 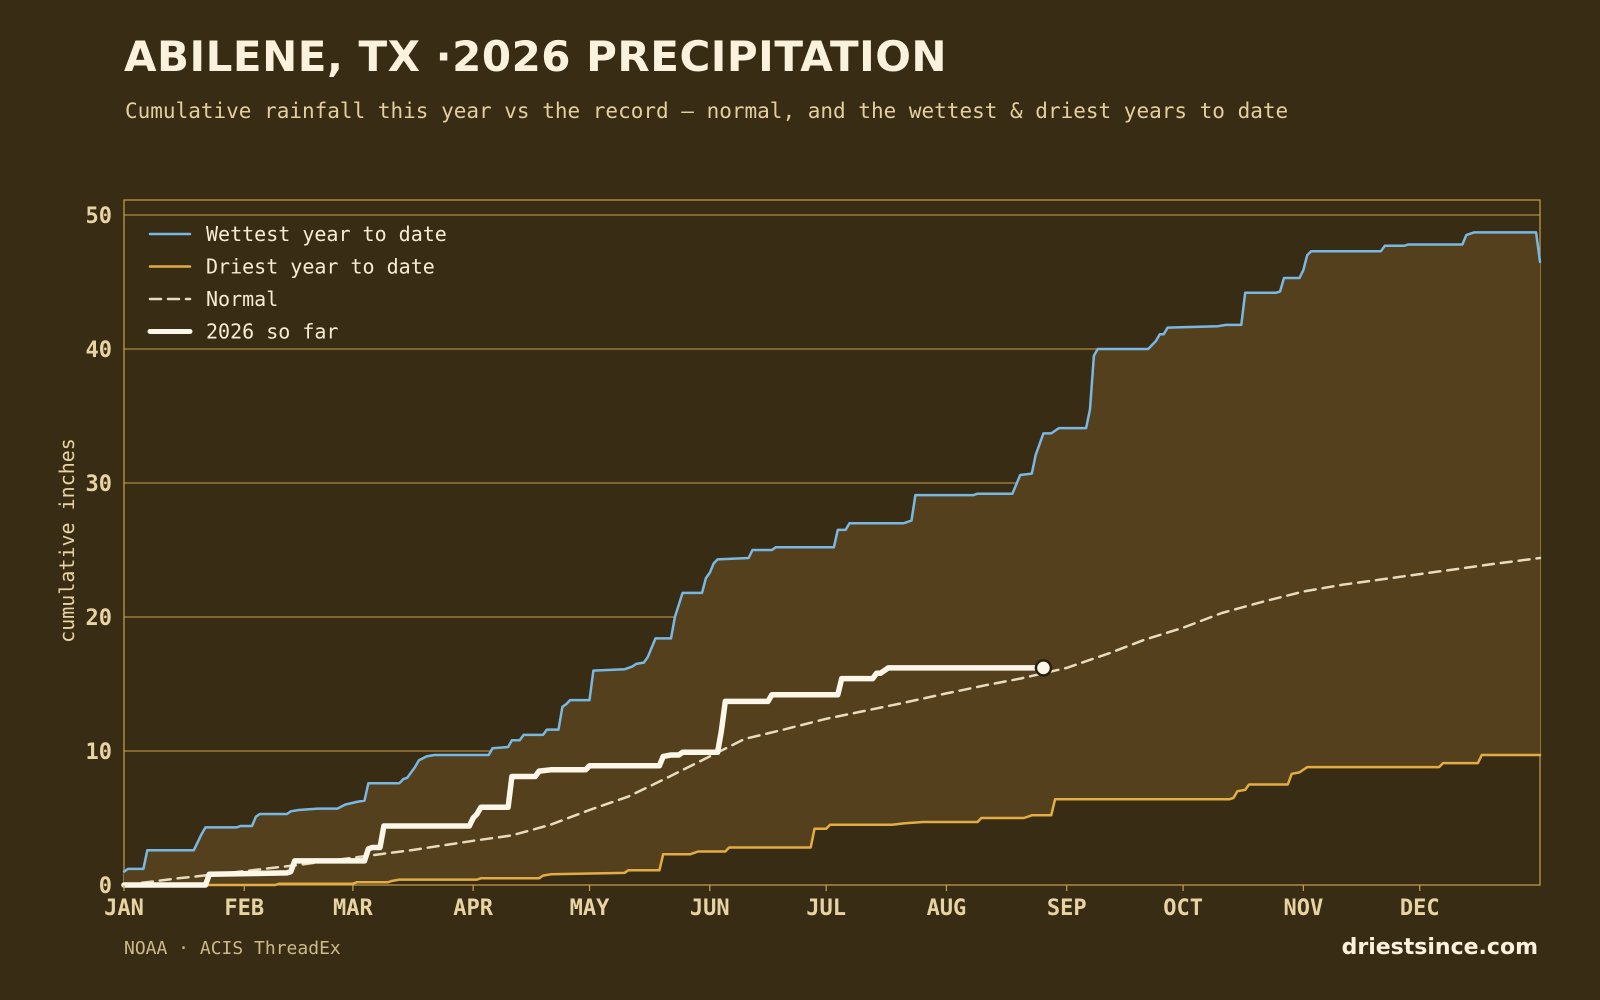 What do you see at coordinates (105, 886) in the screenshot?
I see `y-tick-label: 0` at bounding box center [105, 886].